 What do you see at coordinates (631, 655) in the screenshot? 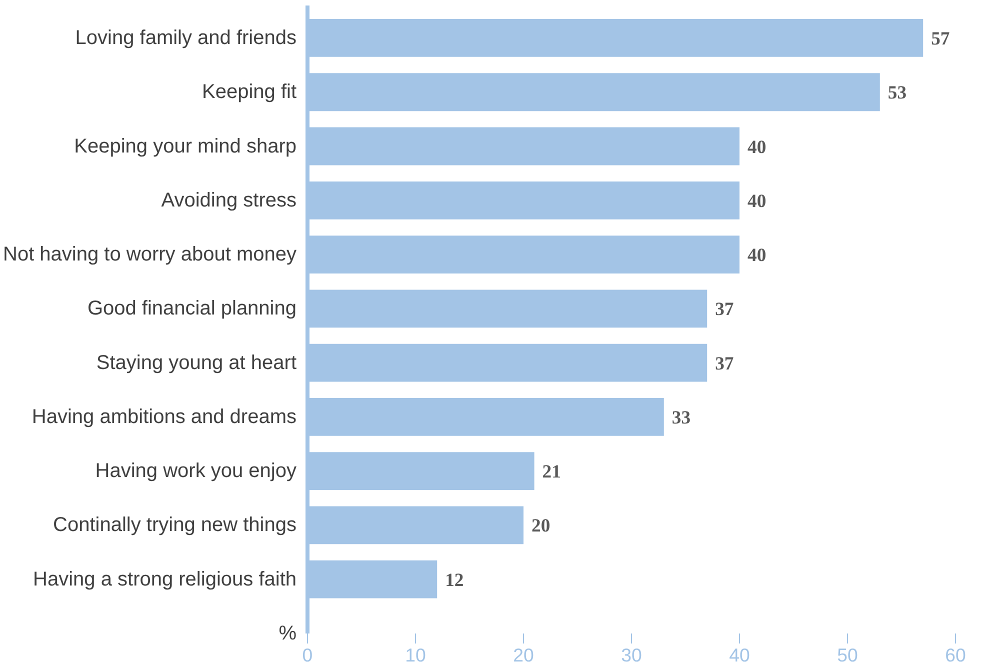
I see `x-tick-label: 30` at bounding box center [631, 655].